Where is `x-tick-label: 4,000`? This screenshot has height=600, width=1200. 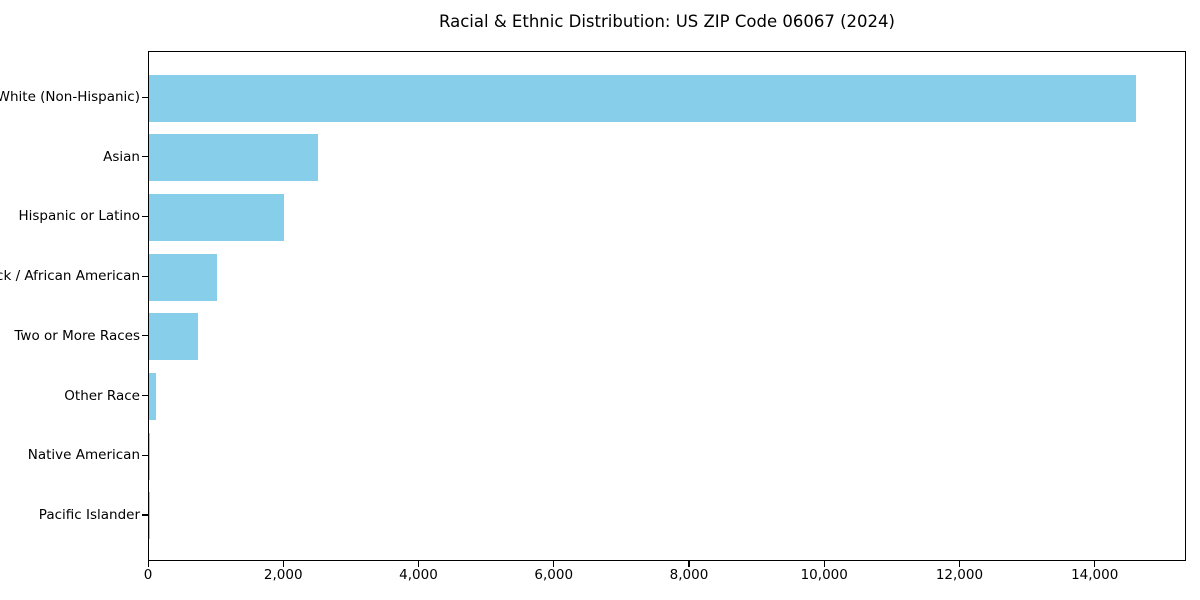
x-tick-label: 4,000 is located at coordinates (418, 575).